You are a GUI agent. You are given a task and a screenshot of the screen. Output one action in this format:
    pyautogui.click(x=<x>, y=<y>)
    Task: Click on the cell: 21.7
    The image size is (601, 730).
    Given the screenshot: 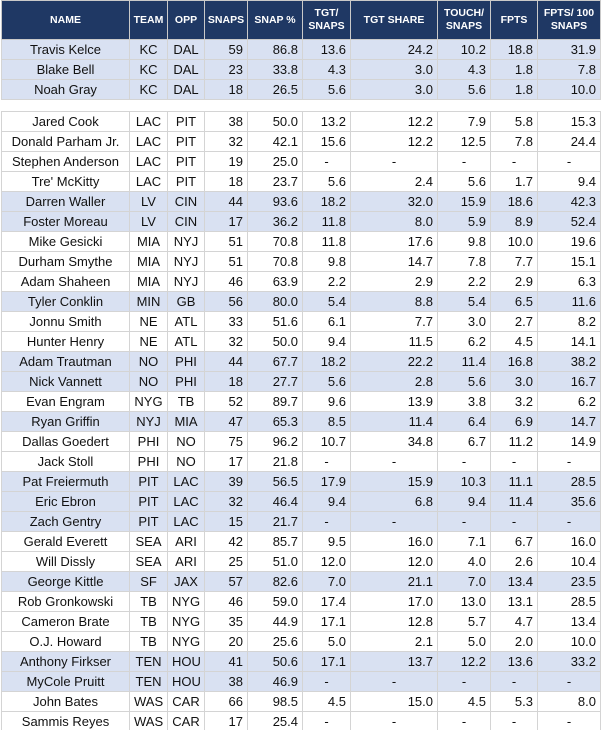 What is the action you would take?
    pyautogui.click(x=275, y=521)
    